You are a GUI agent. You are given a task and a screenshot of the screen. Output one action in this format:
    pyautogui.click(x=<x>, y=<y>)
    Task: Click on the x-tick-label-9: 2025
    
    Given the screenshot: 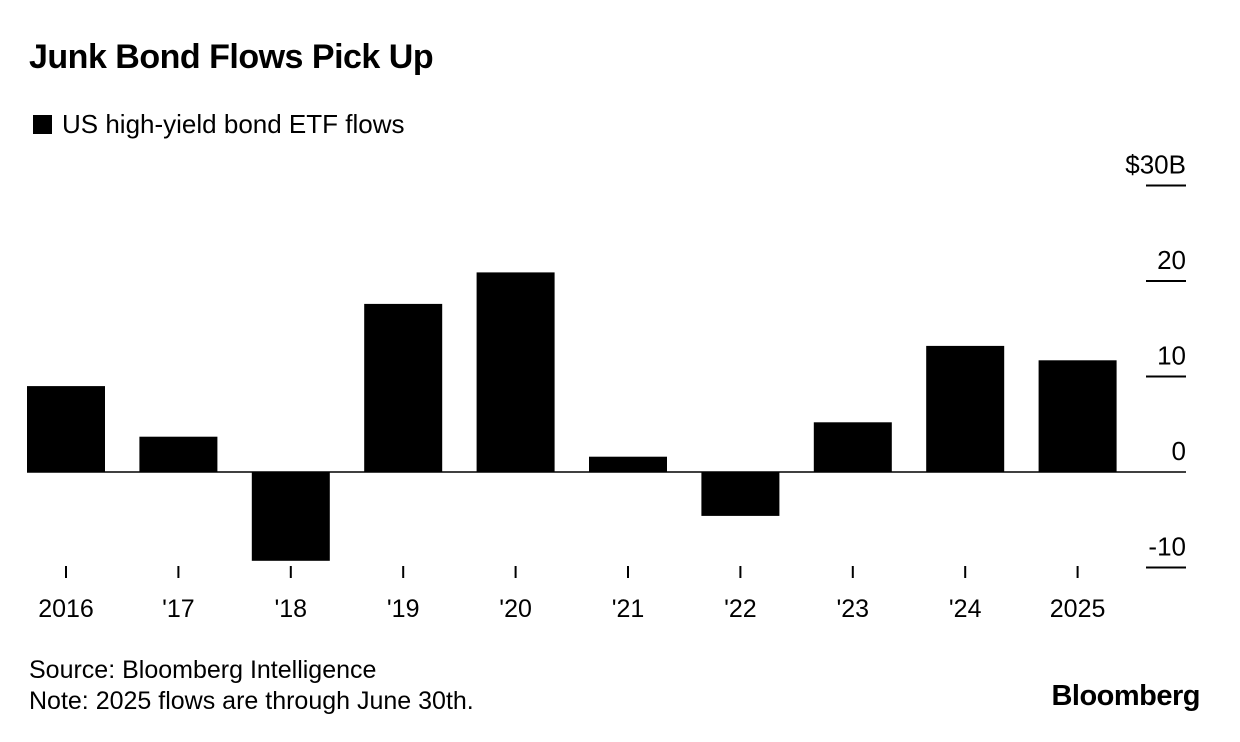 What is the action you would take?
    pyautogui.click(x=1078, y=609)
    